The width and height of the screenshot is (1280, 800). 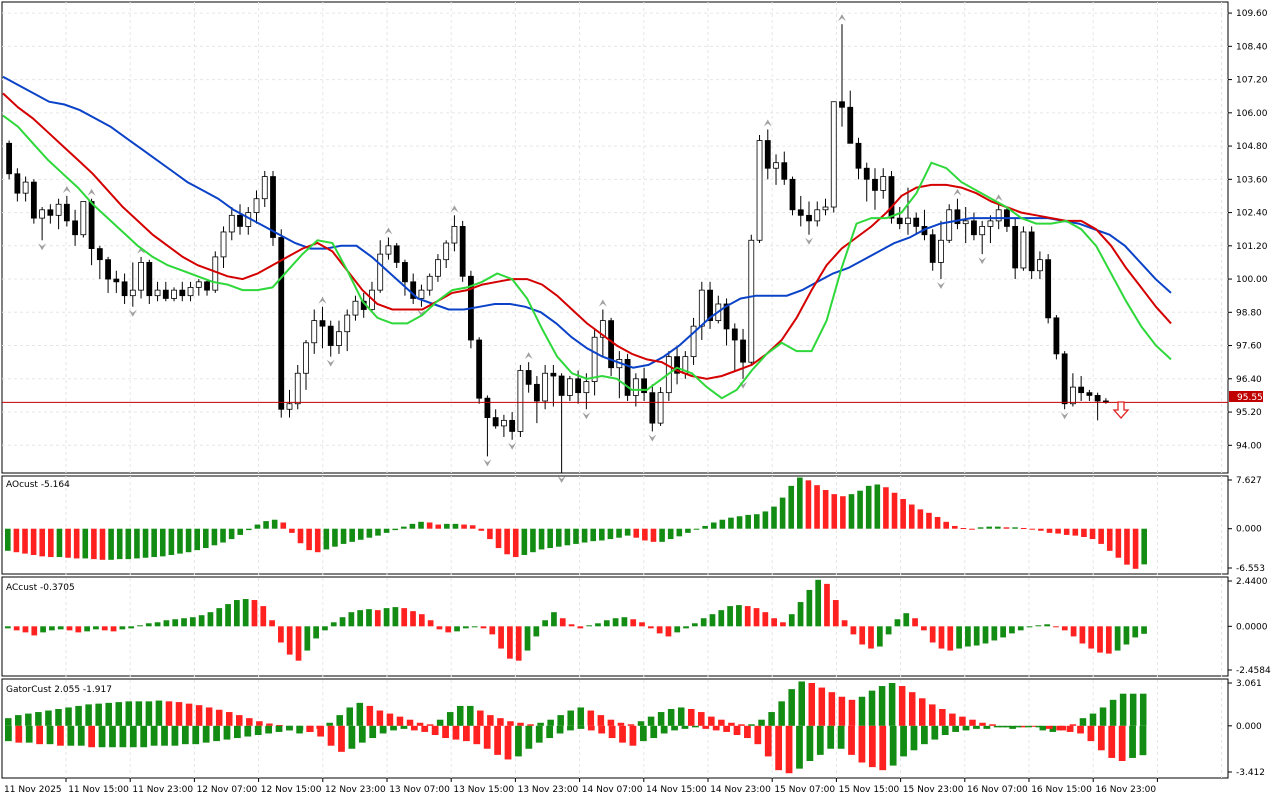 I want to click on ac-indicator-panel, so click(x=576, y=620).